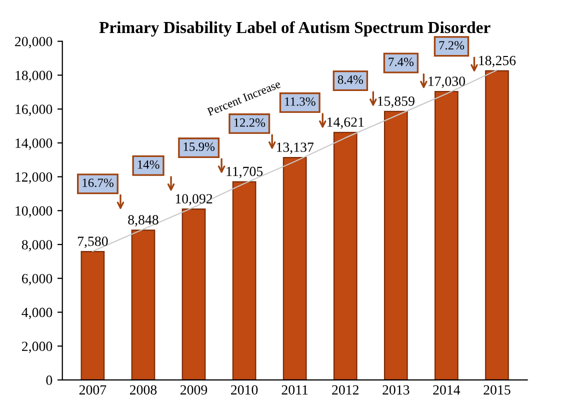 The width and height of the screenshot is (567, 413). Describe the element at coordinates (451, 45) in the screenshot. I see `annotation: 7.2%` at that location.